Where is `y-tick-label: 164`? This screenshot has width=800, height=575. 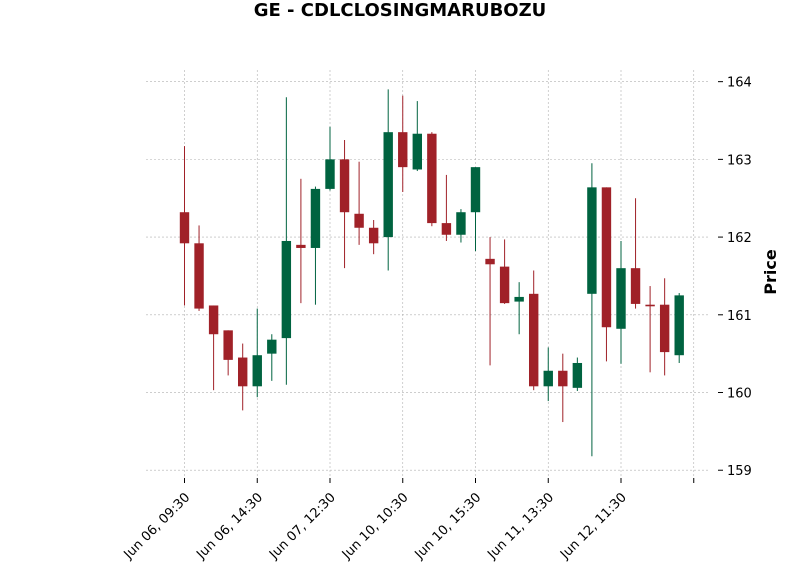 y-tick-label: 164 is located at coordinates (739, 83).